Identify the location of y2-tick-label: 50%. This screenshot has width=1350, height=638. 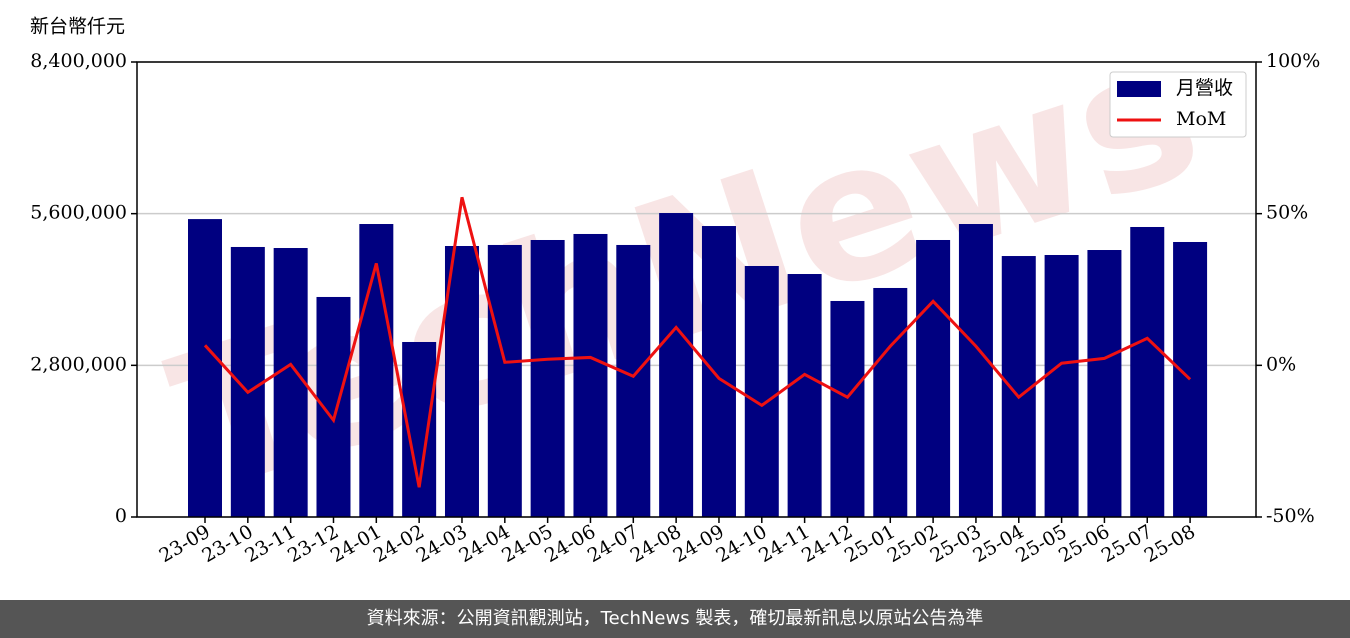
(1287, 213).